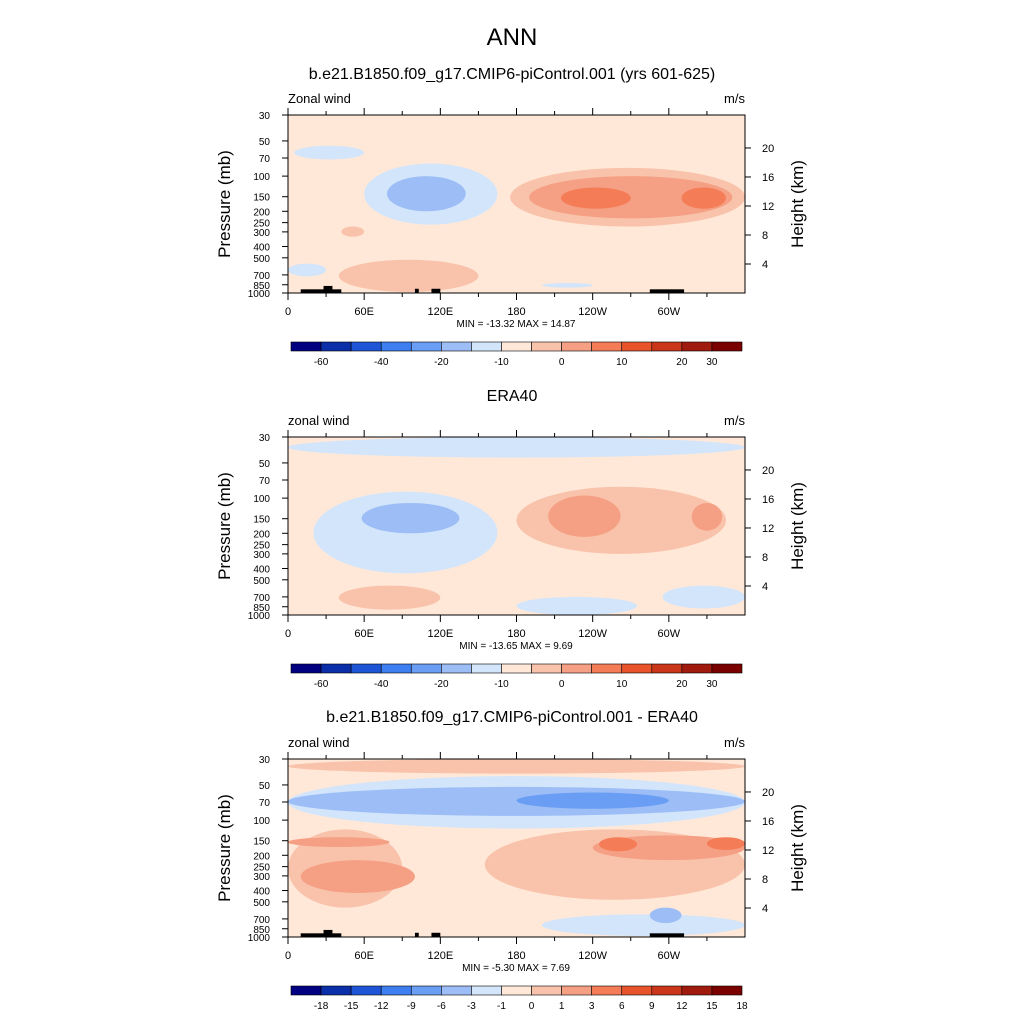  What do you see at coordinates (622, 684) in the screenshot?
I see `colorbar-label: 10` at bounding box center [622, 684].